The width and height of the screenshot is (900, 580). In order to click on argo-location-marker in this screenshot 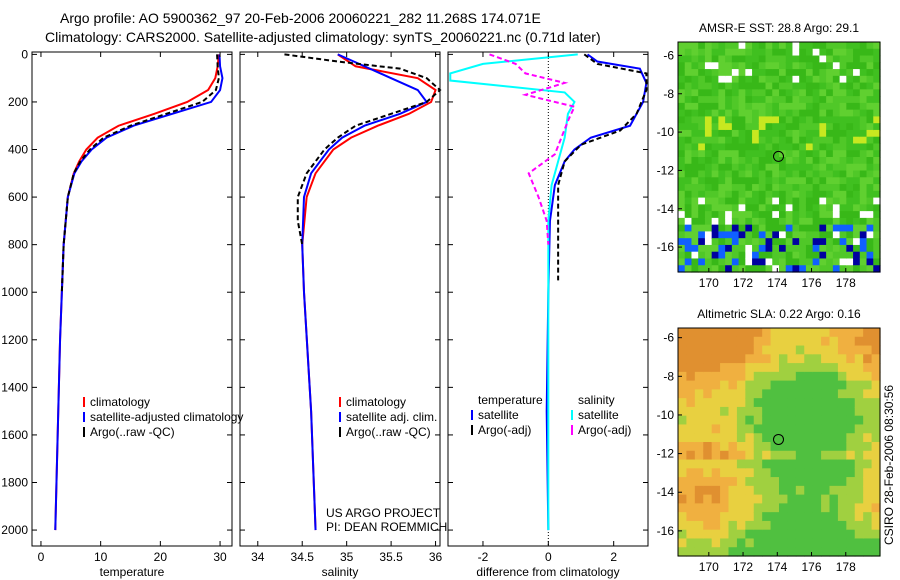, I will do `click(779, 156)`.